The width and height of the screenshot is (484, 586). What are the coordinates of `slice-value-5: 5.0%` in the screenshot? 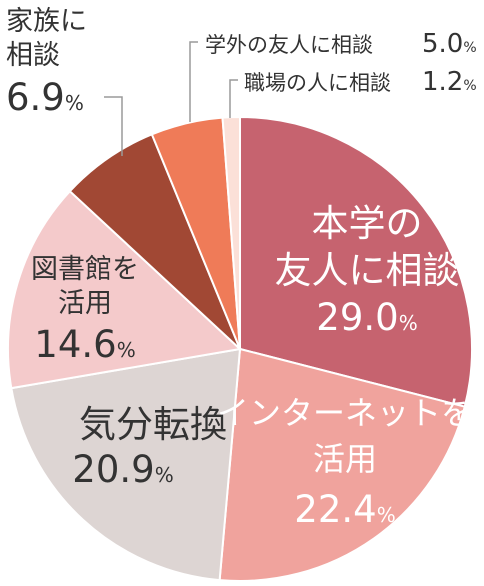 It's located at (449, 44).